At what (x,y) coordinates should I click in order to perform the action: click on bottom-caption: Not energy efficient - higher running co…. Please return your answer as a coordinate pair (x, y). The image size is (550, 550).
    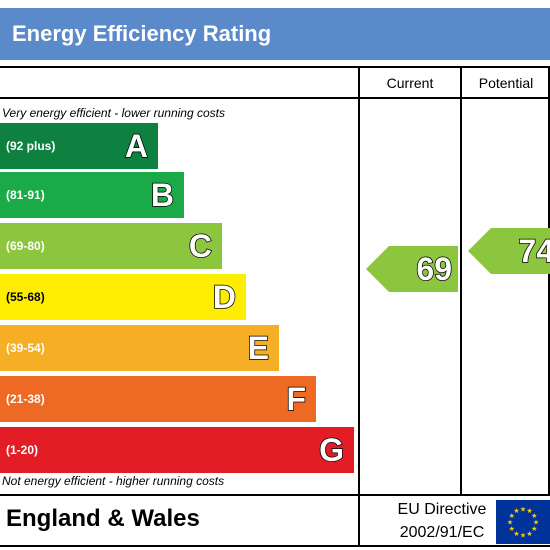
    Looking at the image, I should click on (113, 481).